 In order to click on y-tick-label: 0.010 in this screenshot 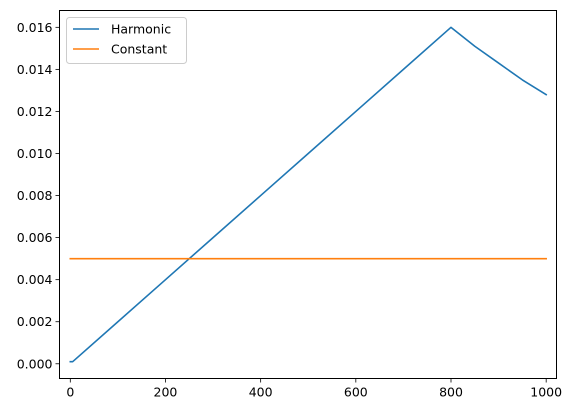, I will do `click(35, 153)`.